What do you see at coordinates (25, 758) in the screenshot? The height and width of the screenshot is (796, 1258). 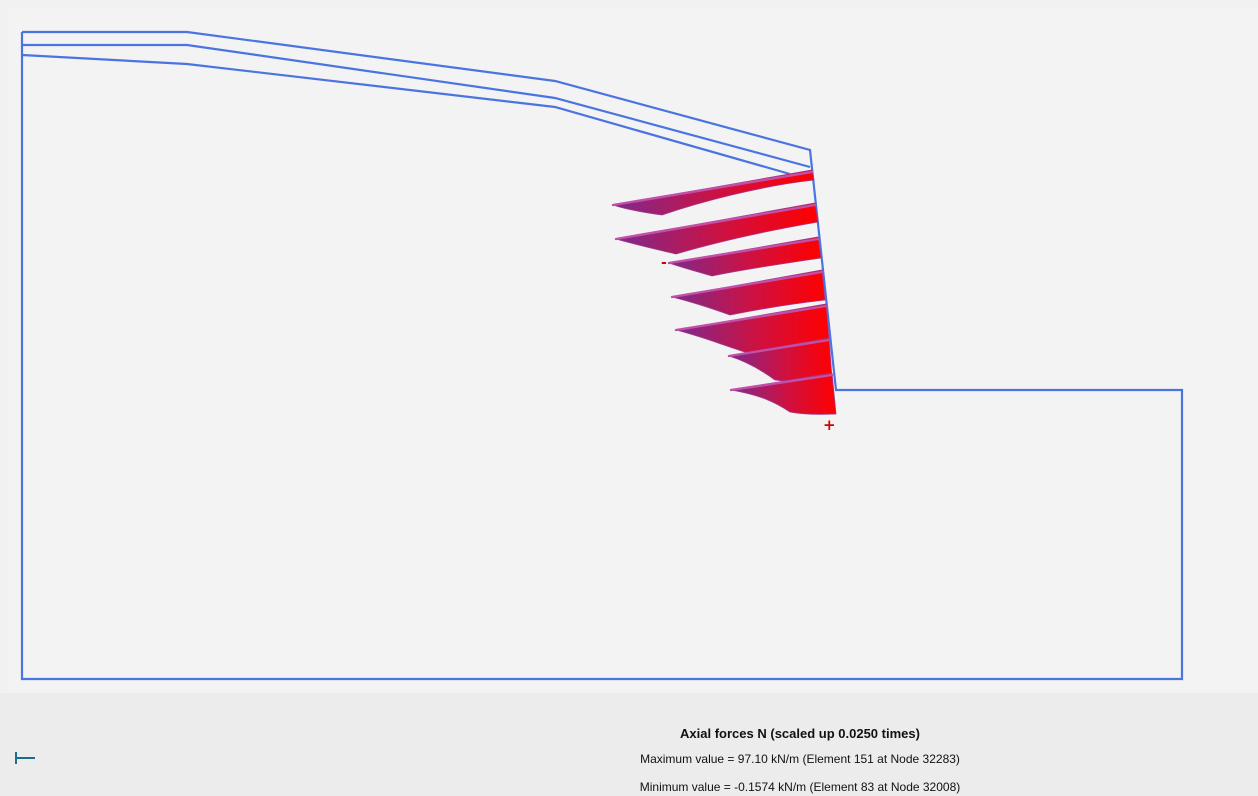 I see `axis-triad-icon` at bounding box center [25, 758].